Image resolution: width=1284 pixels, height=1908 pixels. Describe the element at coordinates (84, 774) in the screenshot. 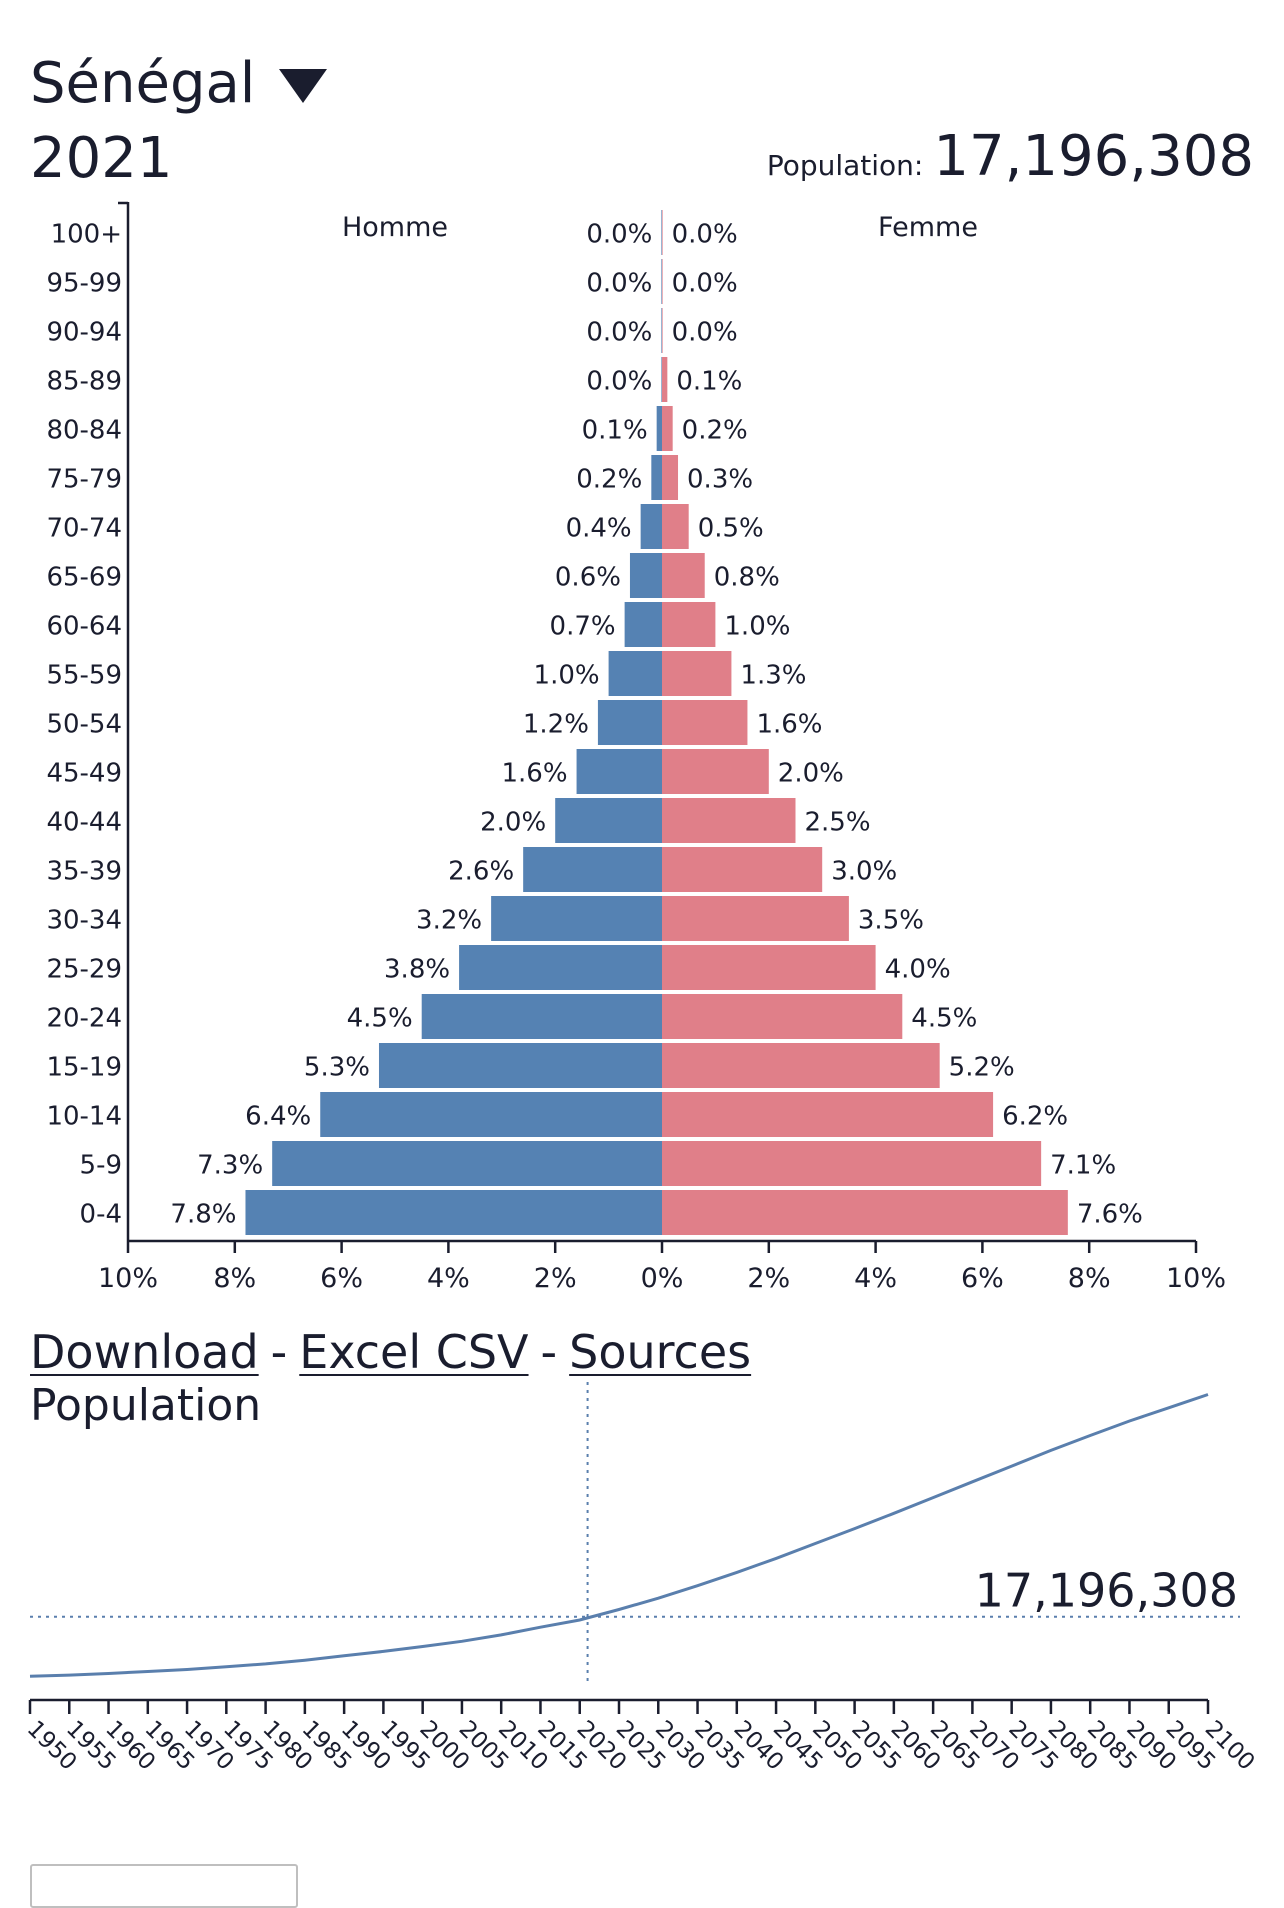

I see `age-group-label: 45-49` at that location.